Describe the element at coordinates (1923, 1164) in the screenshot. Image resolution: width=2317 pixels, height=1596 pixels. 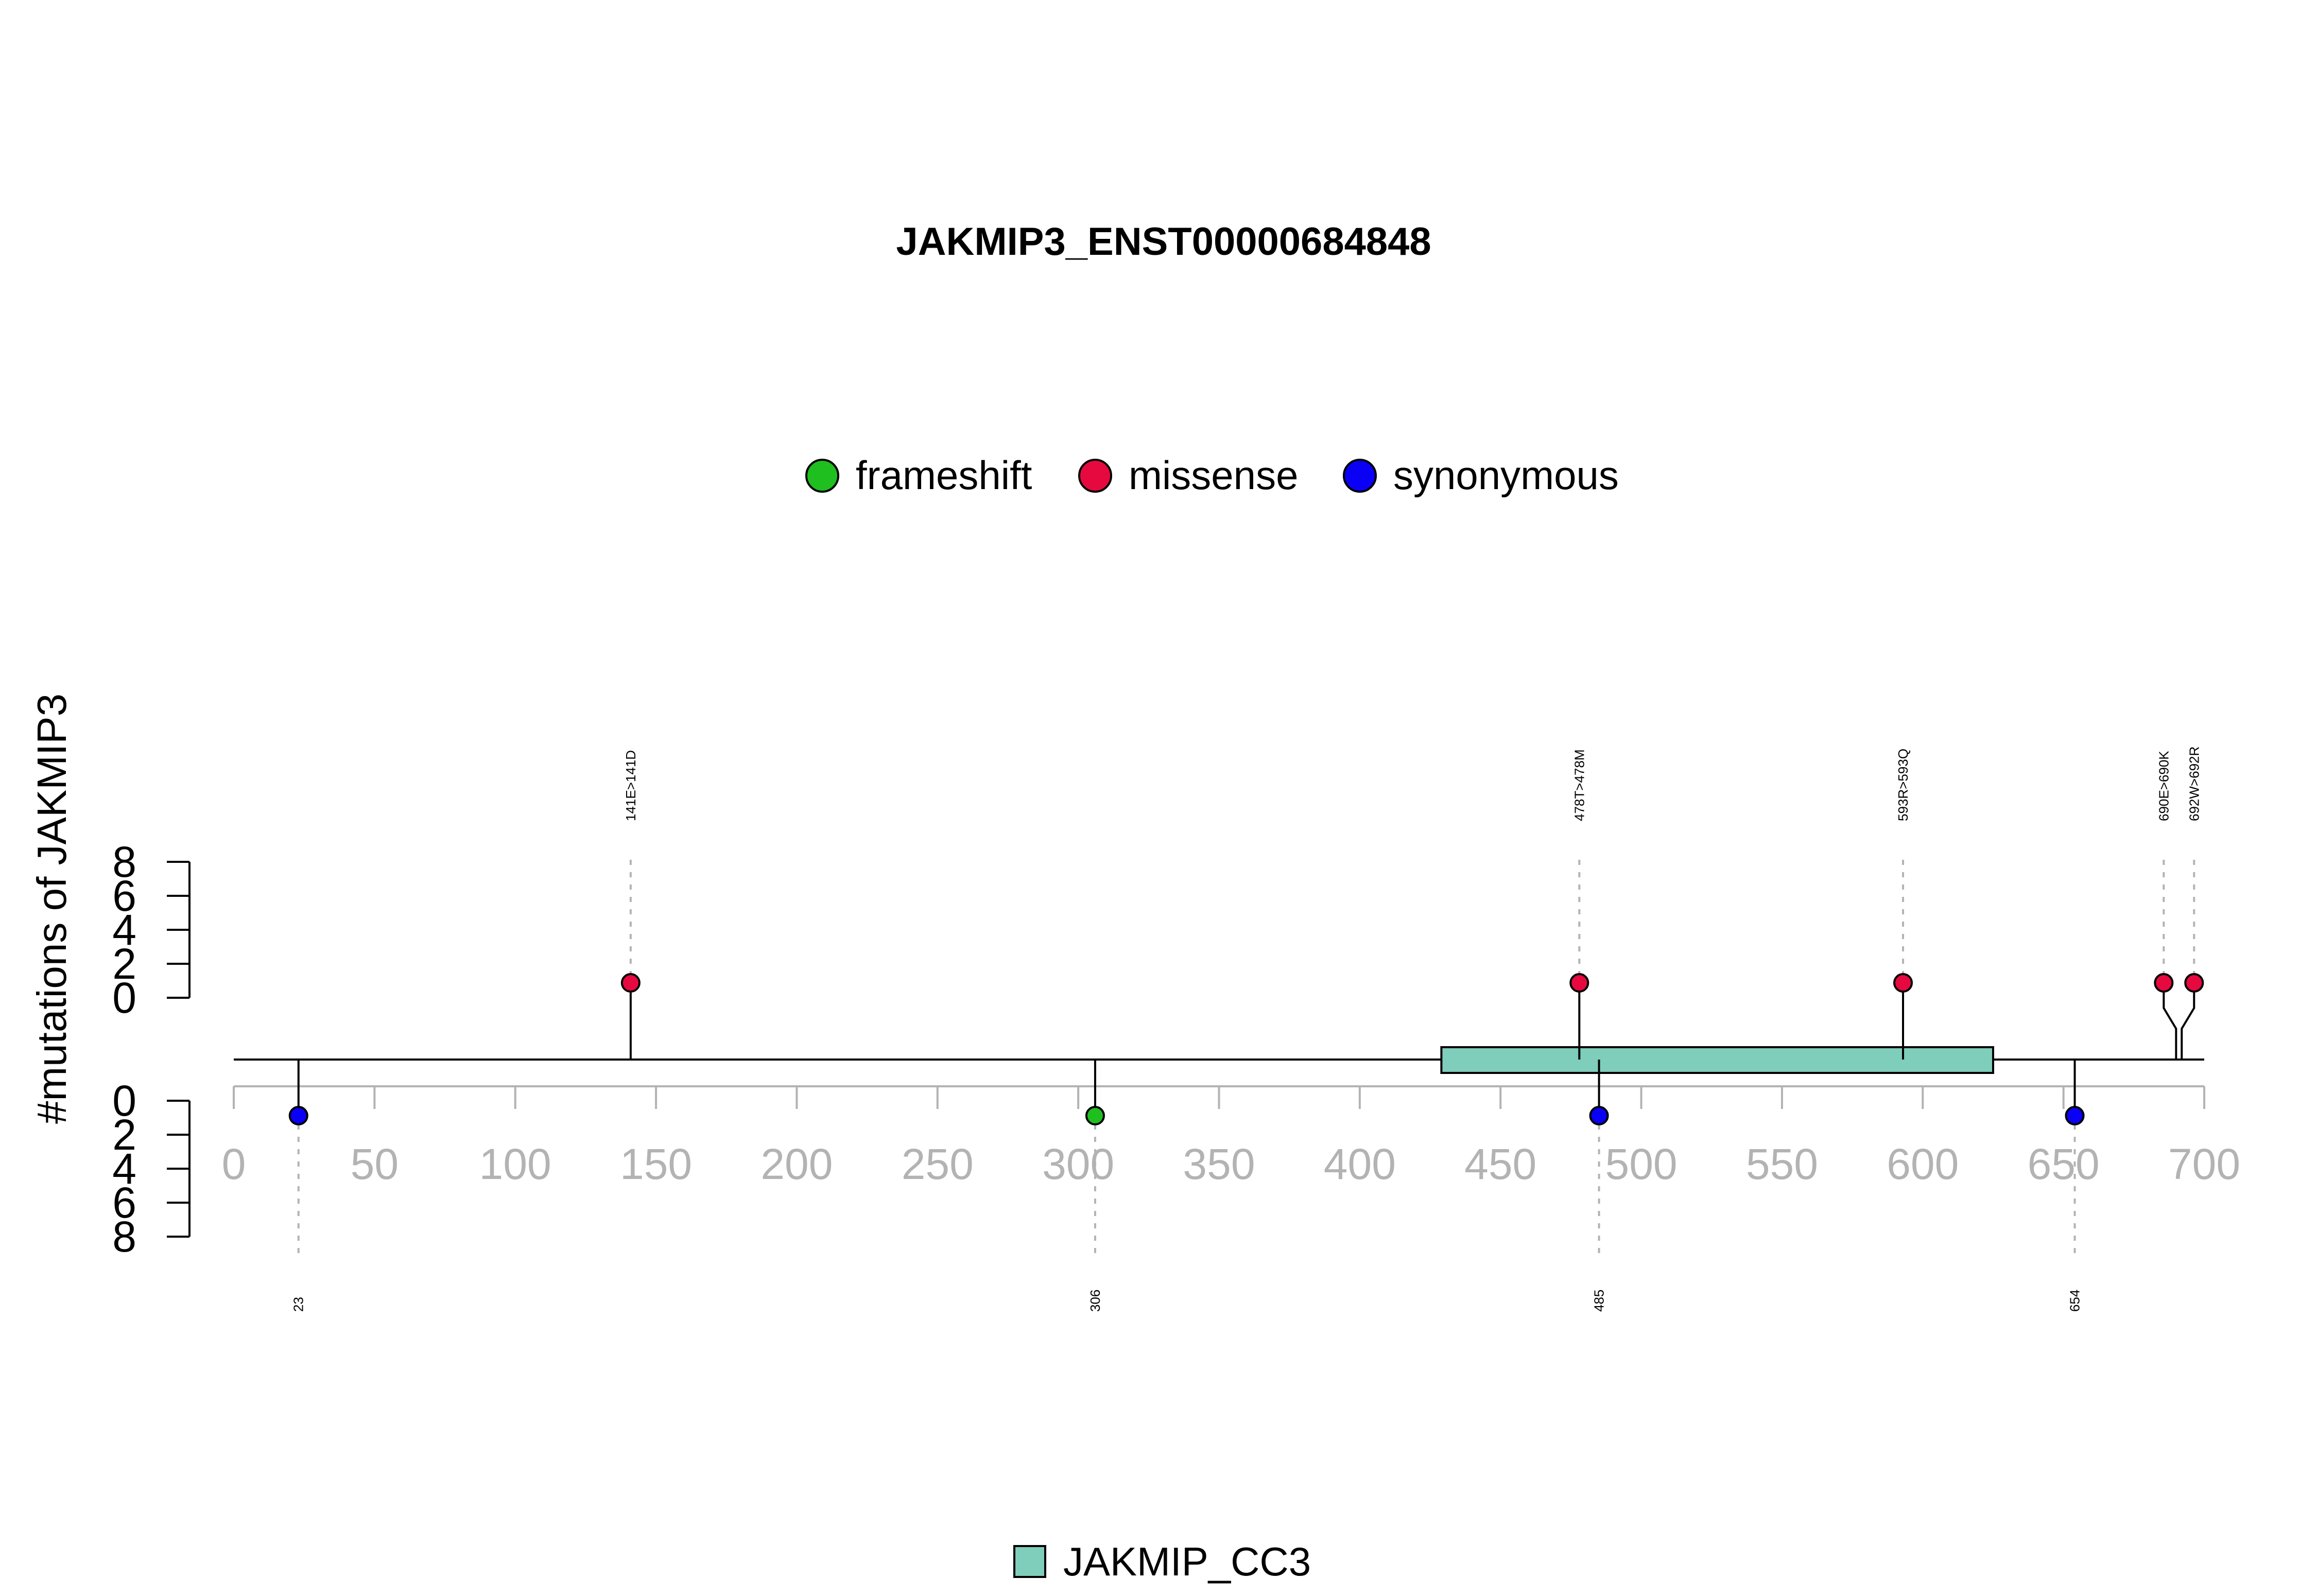
I see `x-tick-label-600: 600` at that location.